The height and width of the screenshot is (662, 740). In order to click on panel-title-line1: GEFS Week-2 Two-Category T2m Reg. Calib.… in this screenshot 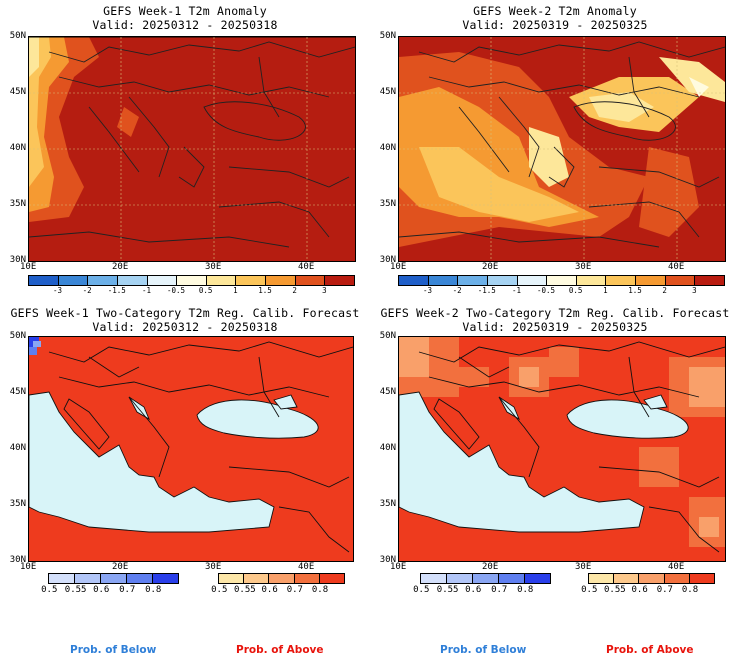, I will do `click(555, 313)`.